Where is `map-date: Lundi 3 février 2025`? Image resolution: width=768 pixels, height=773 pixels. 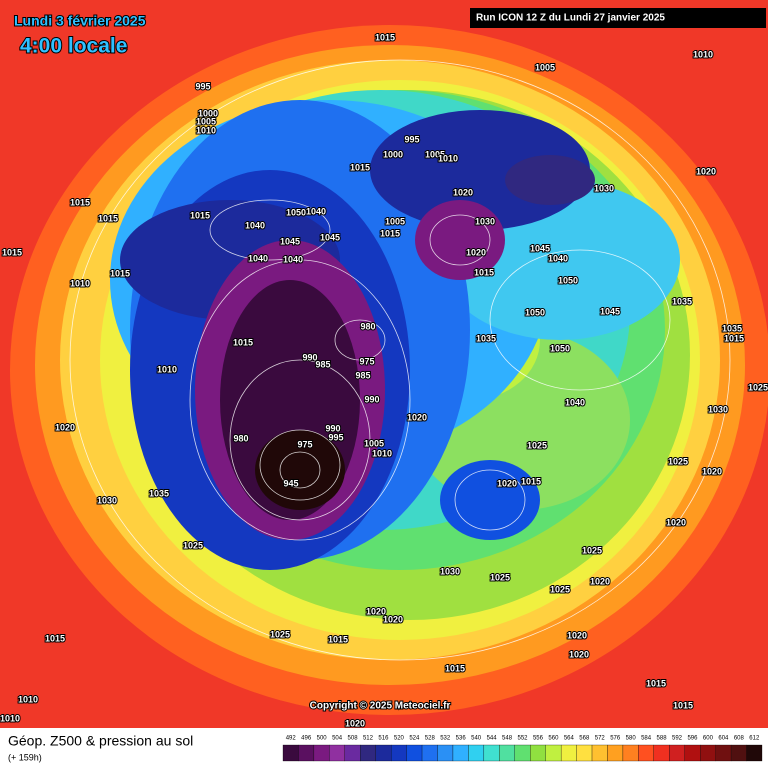
map-date: Lundi 3 février 2025 is located at coordinates (80, 21).